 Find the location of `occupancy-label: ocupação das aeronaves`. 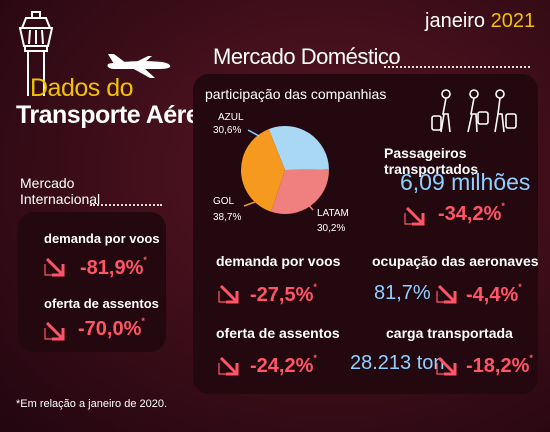

occupancy-label: ocupação das aeronaves is located at coordinates (455, 261).